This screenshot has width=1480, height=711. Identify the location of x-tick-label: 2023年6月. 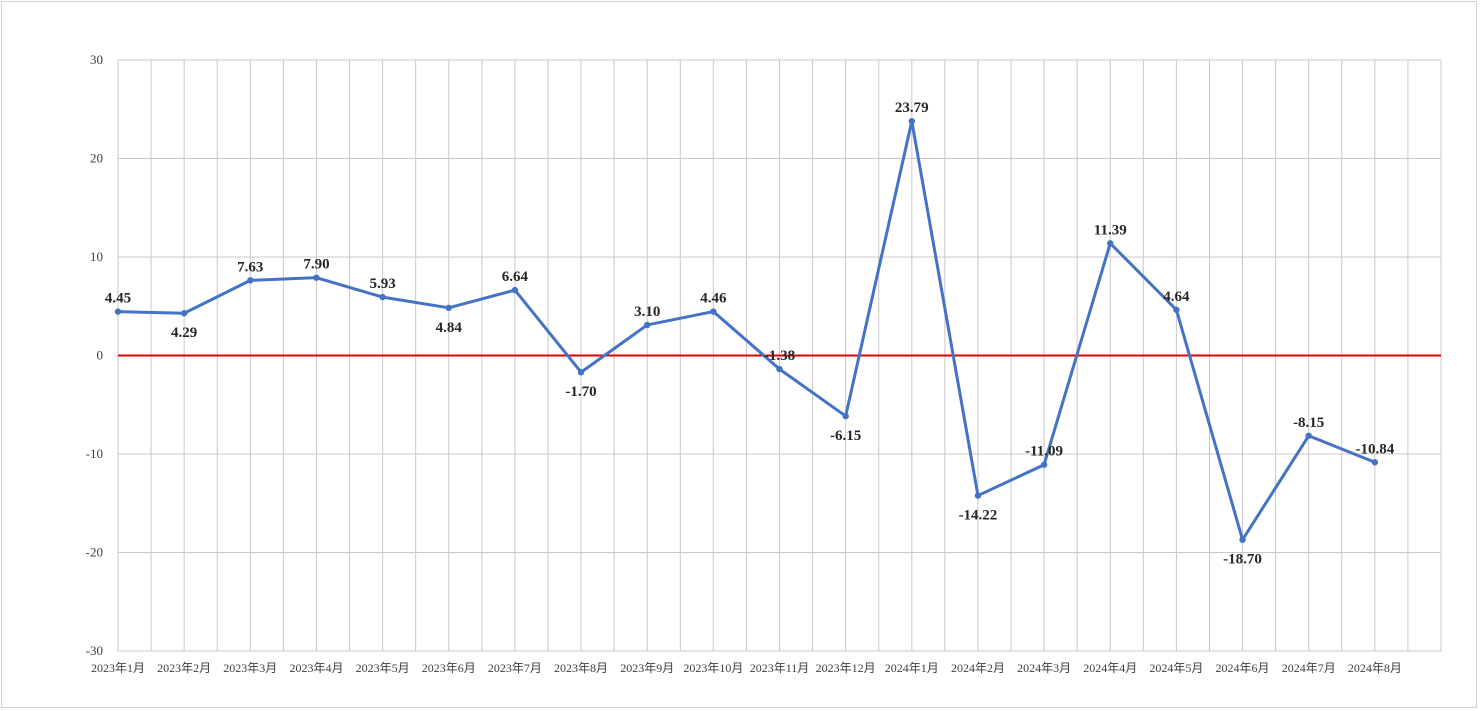
(449, 668).